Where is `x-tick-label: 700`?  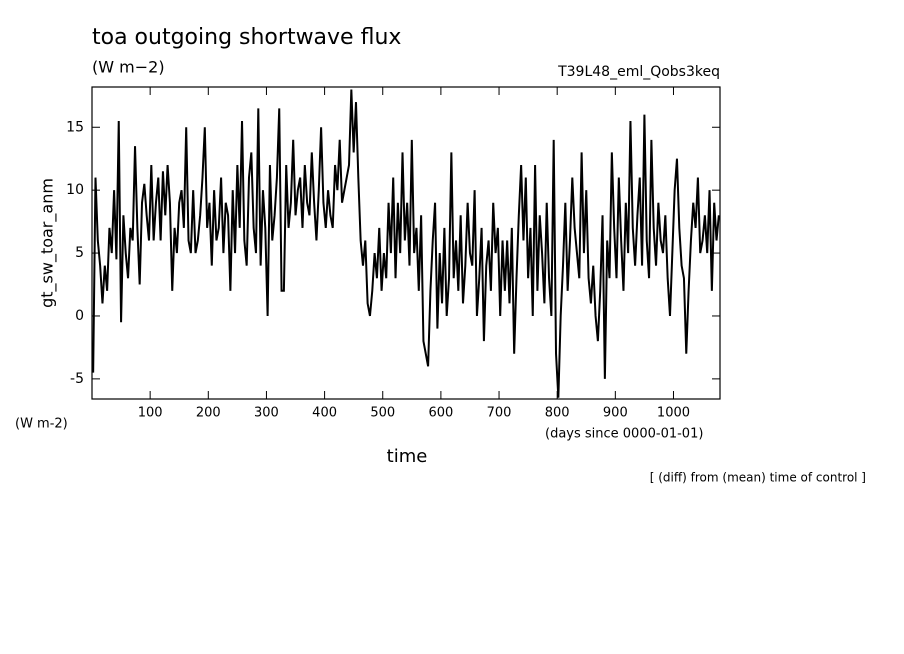 x-tick-label: 700 is located at coordinates (499, 413).